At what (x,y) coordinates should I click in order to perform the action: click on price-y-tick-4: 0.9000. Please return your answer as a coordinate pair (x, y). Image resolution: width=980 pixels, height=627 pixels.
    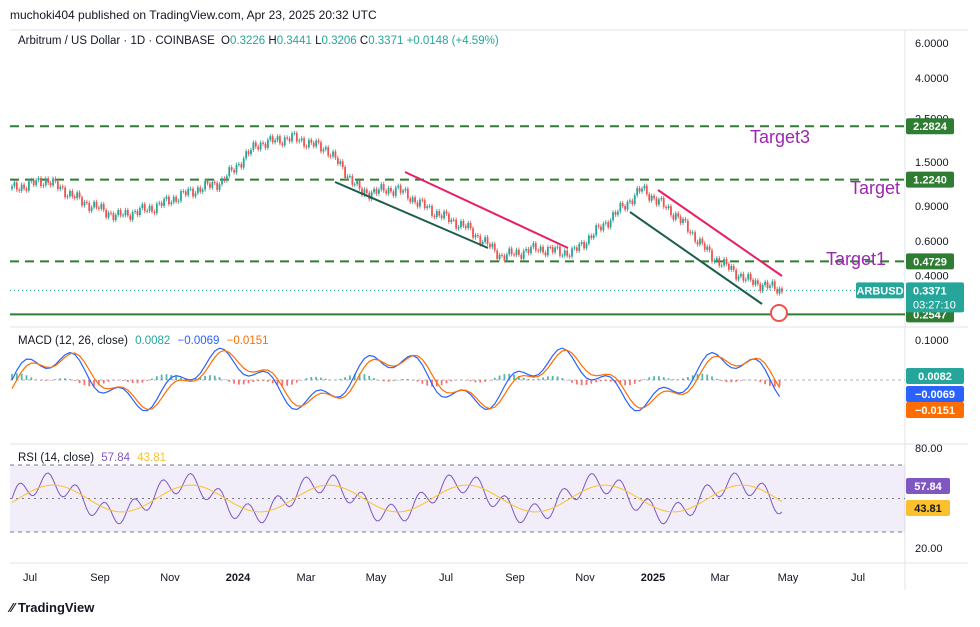
    Looking at the image, I should click on (932, 207).